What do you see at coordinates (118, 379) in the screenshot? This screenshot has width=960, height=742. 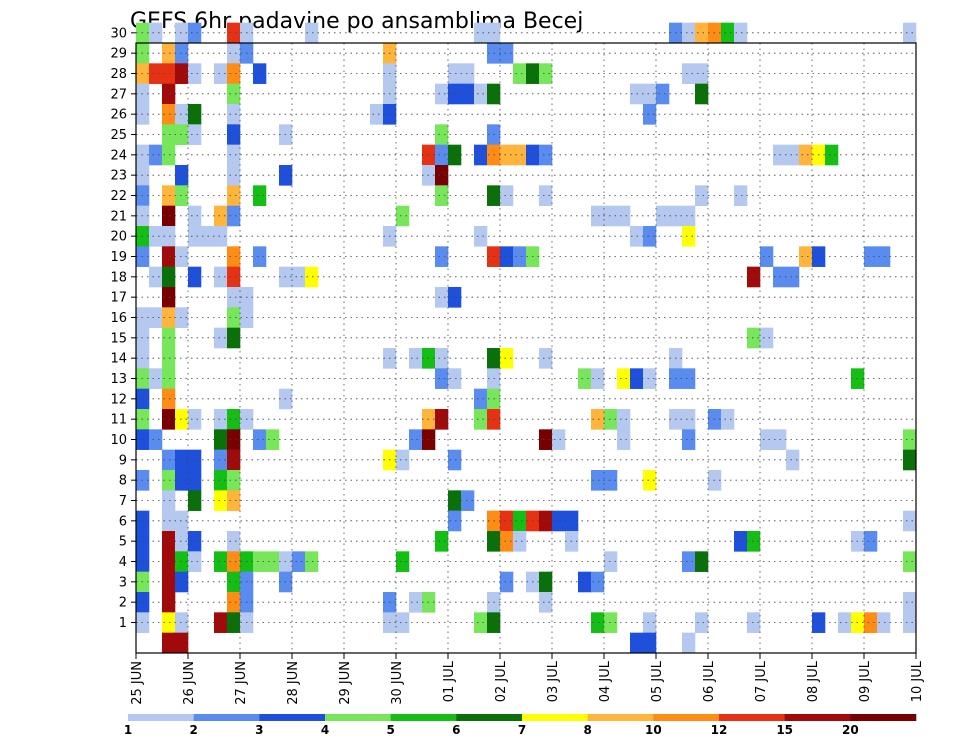 I see `y-tick-label: 13` at bounding box center [118, 379].